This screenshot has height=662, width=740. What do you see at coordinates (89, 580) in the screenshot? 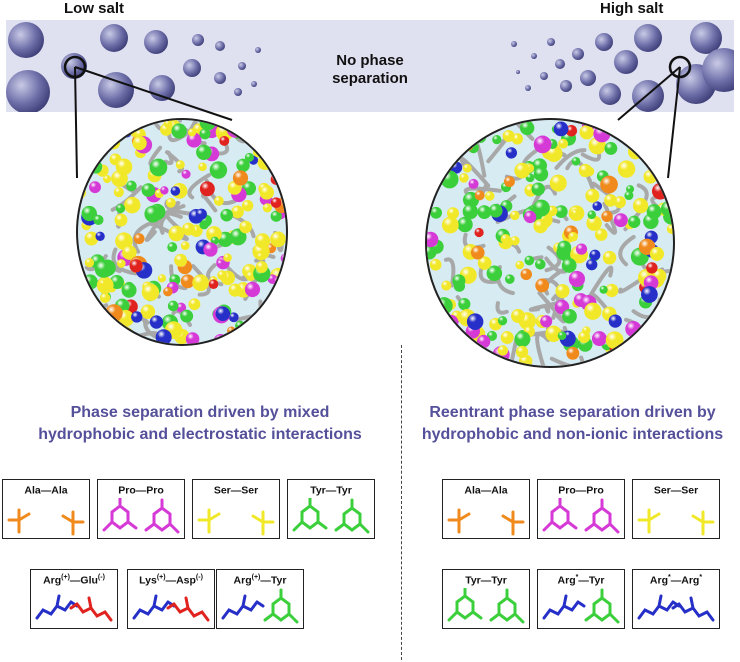
I see `residue-b: Glu` at bounding box center [89, 580].